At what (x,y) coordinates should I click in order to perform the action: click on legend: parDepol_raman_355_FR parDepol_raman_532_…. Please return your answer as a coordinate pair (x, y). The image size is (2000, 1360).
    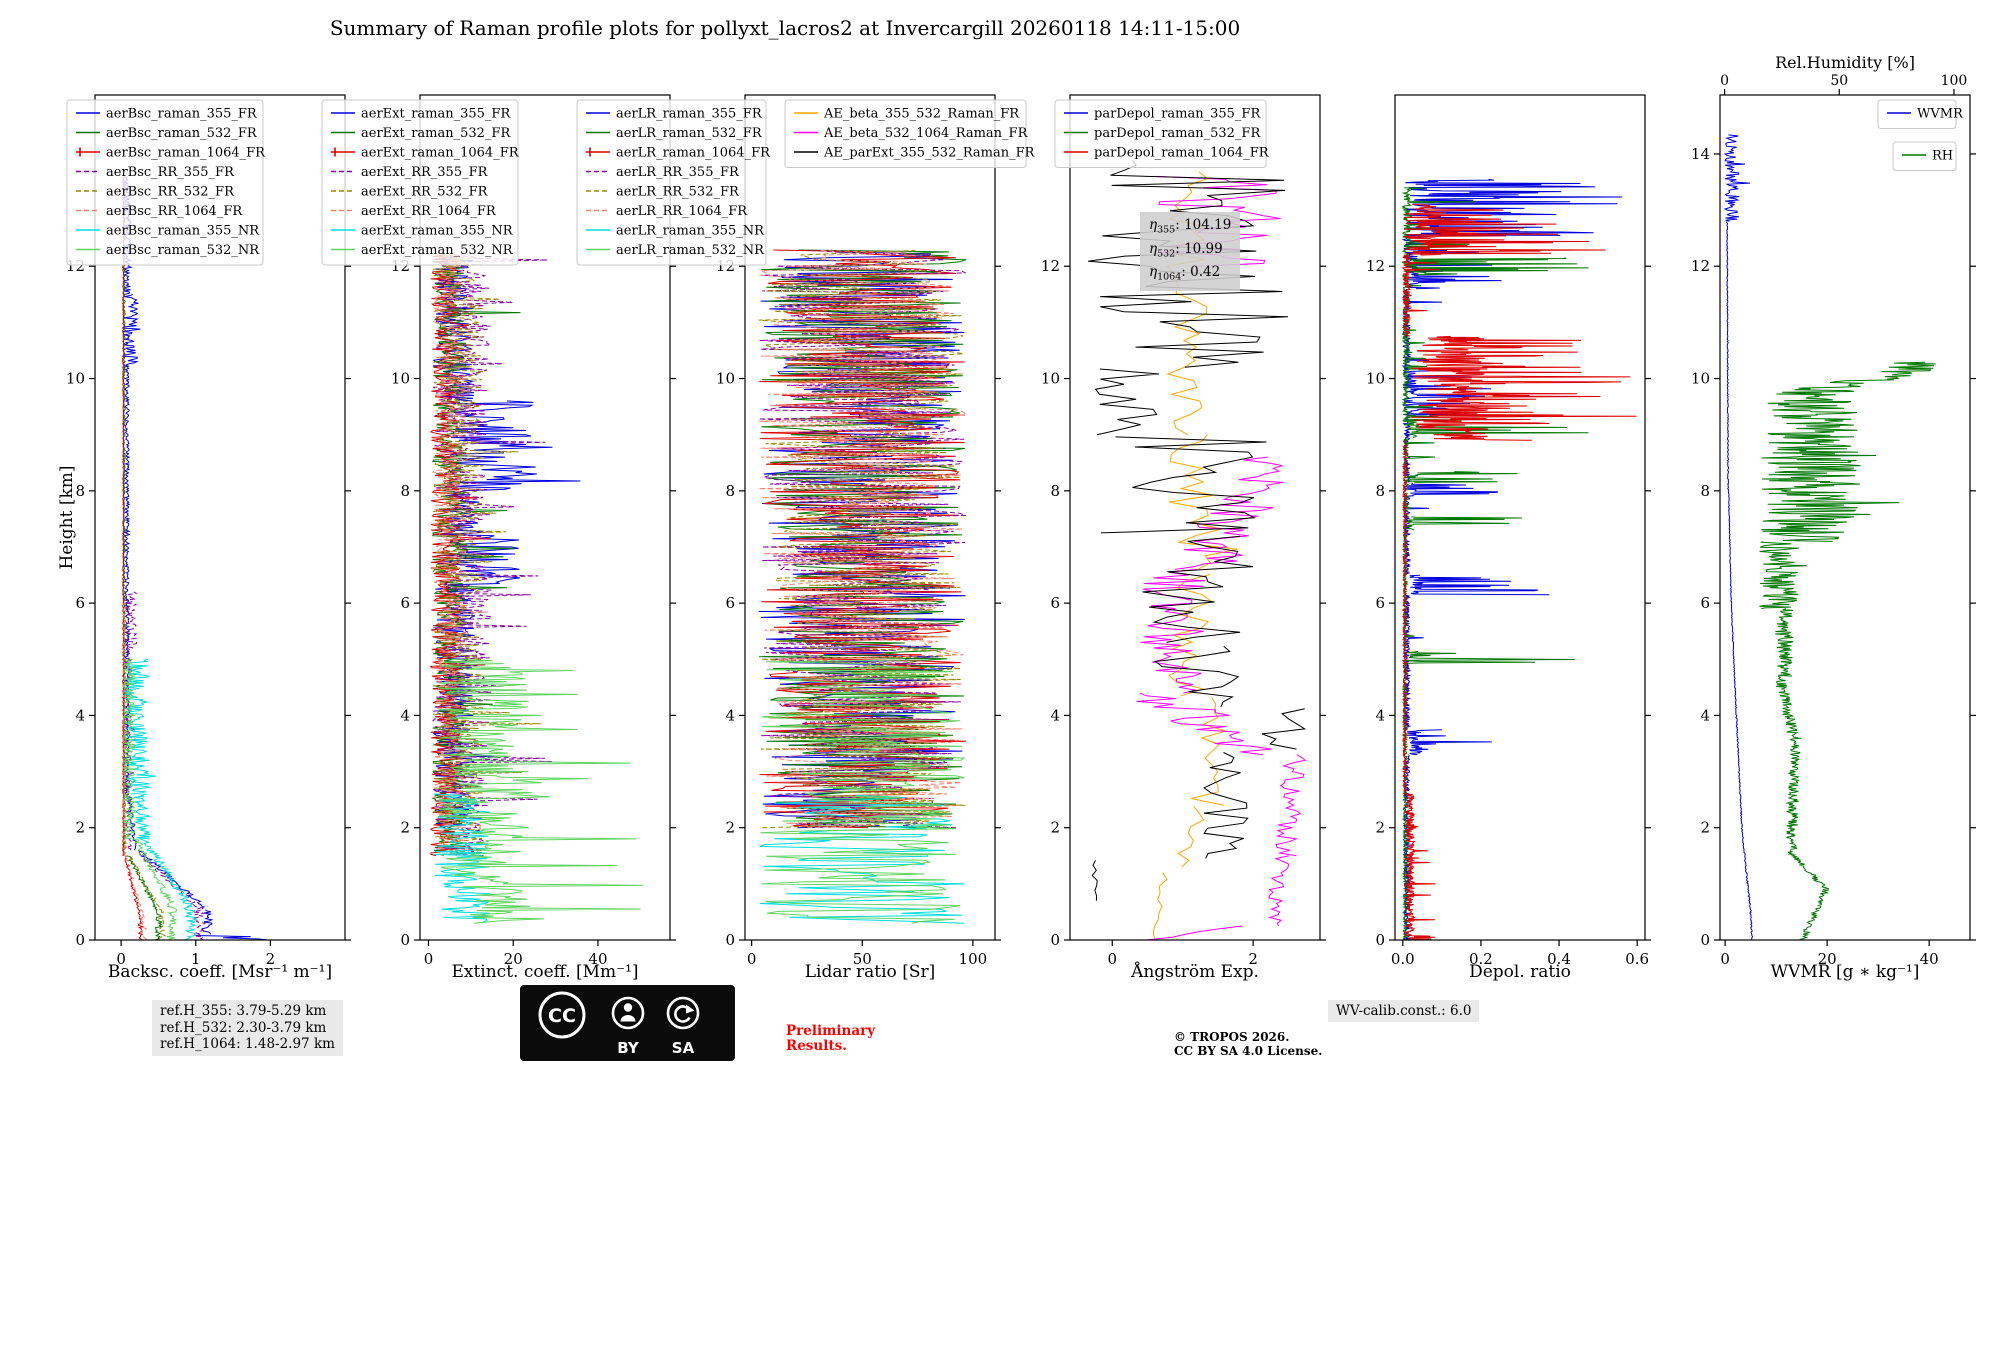
    Looking at the image, I should click on (1162, 133).